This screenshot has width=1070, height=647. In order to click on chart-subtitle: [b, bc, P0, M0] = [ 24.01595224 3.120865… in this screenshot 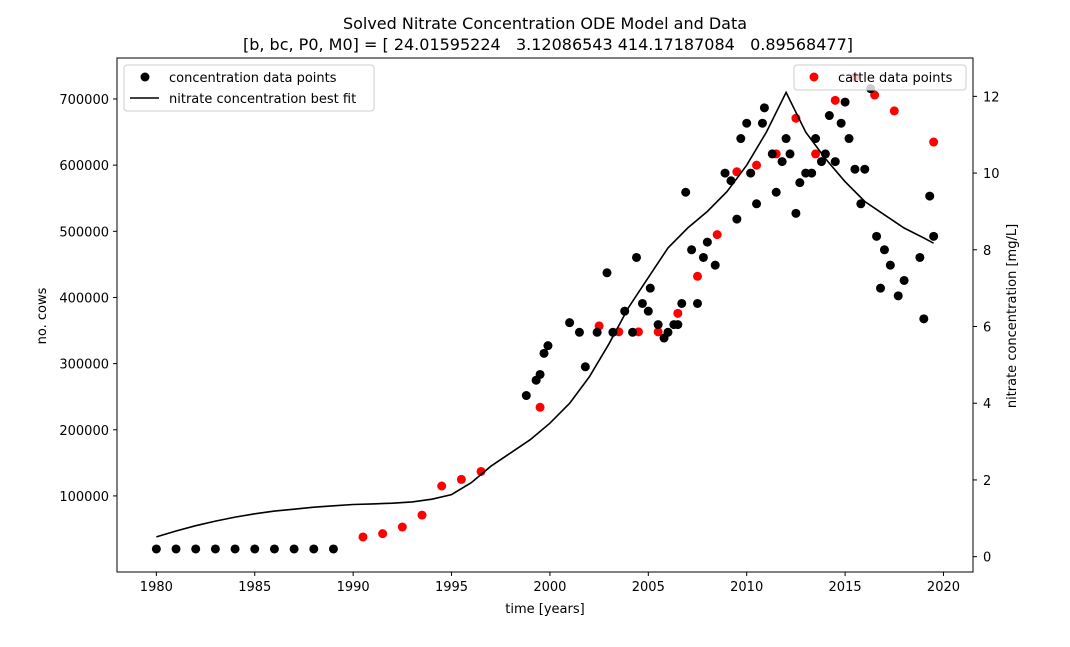, I will do `click(548, 44)`.